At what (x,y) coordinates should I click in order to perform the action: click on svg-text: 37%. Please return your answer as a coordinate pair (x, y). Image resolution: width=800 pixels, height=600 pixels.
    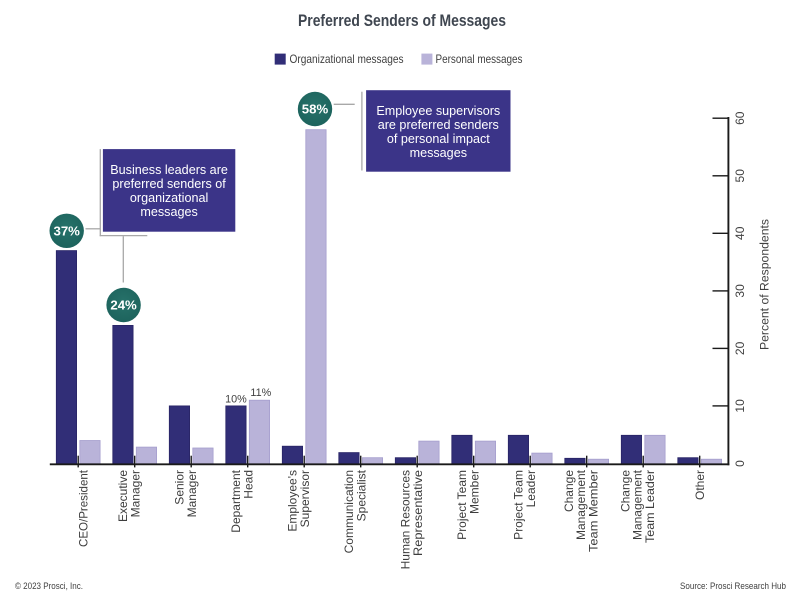
    Looking at the image, I should click on (66, 230).